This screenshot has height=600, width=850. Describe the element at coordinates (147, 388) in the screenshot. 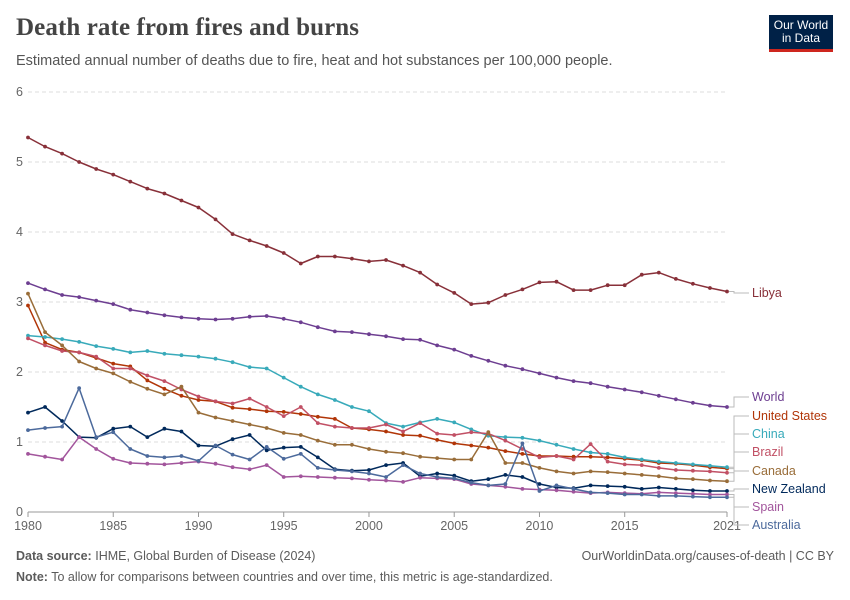

I see `point-canada-1987` at that location.